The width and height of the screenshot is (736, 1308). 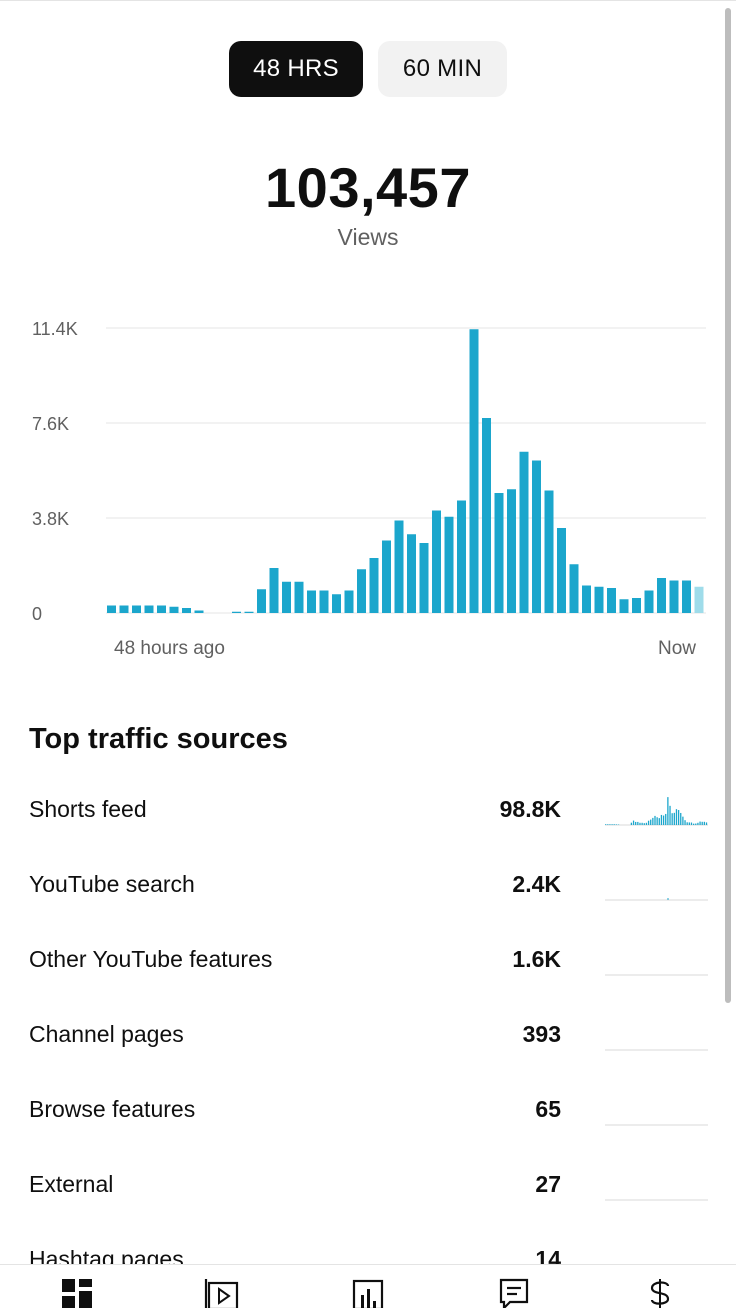 I want to click on nav-comments, so click(x=514, y=1292).